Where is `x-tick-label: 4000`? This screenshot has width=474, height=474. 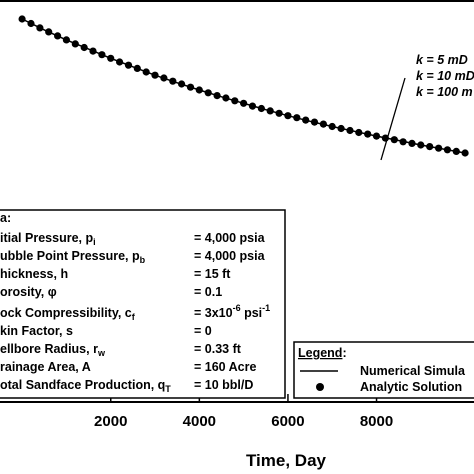 x-tick-label: 4000 is located at coordinates (199, 421).